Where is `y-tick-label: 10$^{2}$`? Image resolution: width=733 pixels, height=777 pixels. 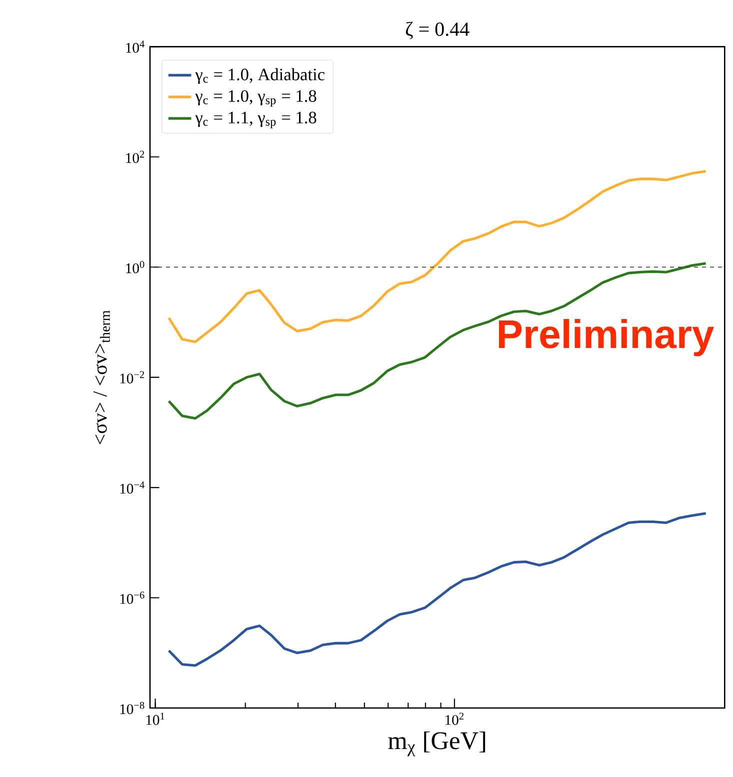
y-tick-label: 10$^{2}$ is located at coordinates (135, 157).